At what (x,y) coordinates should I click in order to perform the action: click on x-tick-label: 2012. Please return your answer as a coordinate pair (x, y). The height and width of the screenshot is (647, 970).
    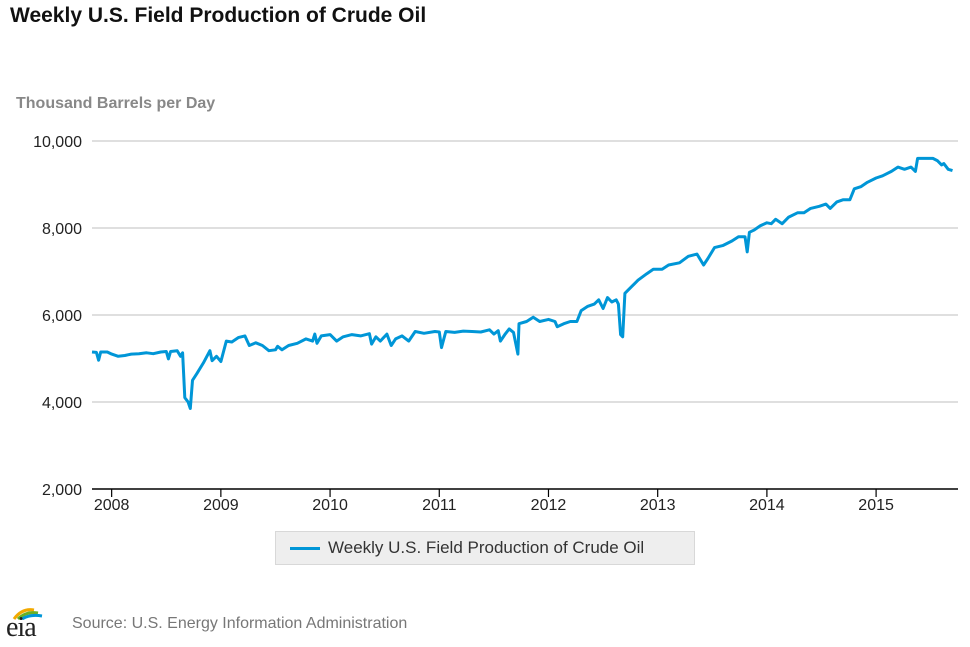
    Looking at the image, I should click on (549, 505).